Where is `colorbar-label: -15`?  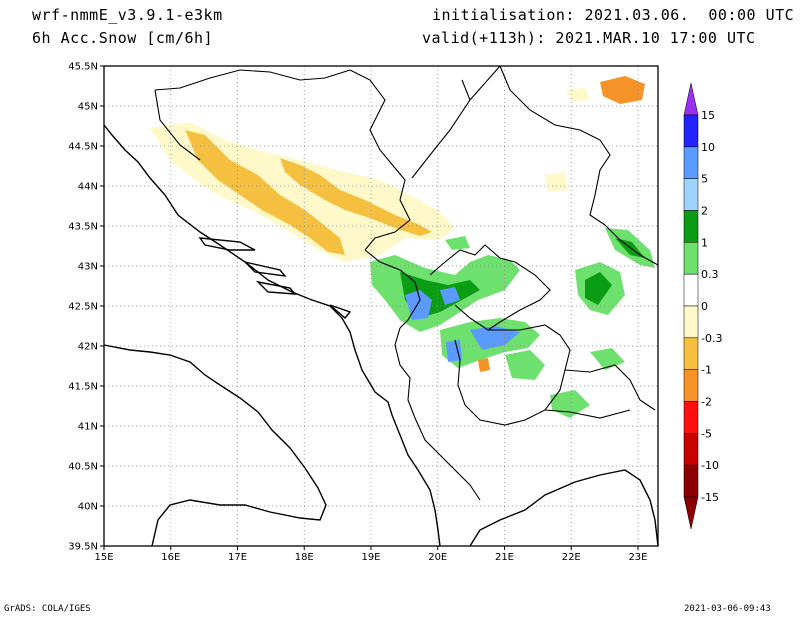
colorbar-label: -15 is located at coordinates (710, 497).